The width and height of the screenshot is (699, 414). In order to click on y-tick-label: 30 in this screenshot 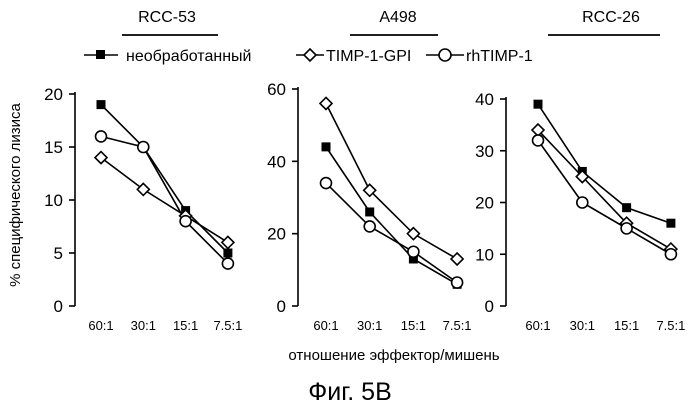, I will do `click(484, 151)`.